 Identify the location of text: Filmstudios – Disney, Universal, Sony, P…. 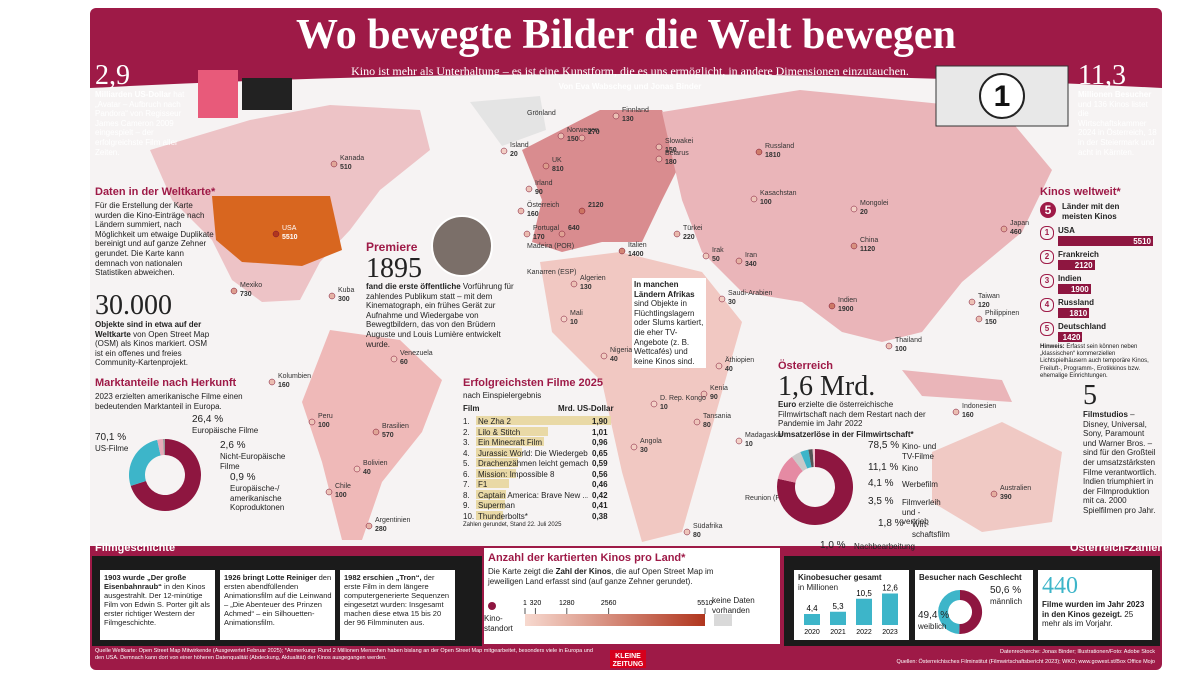
(1120, 463).